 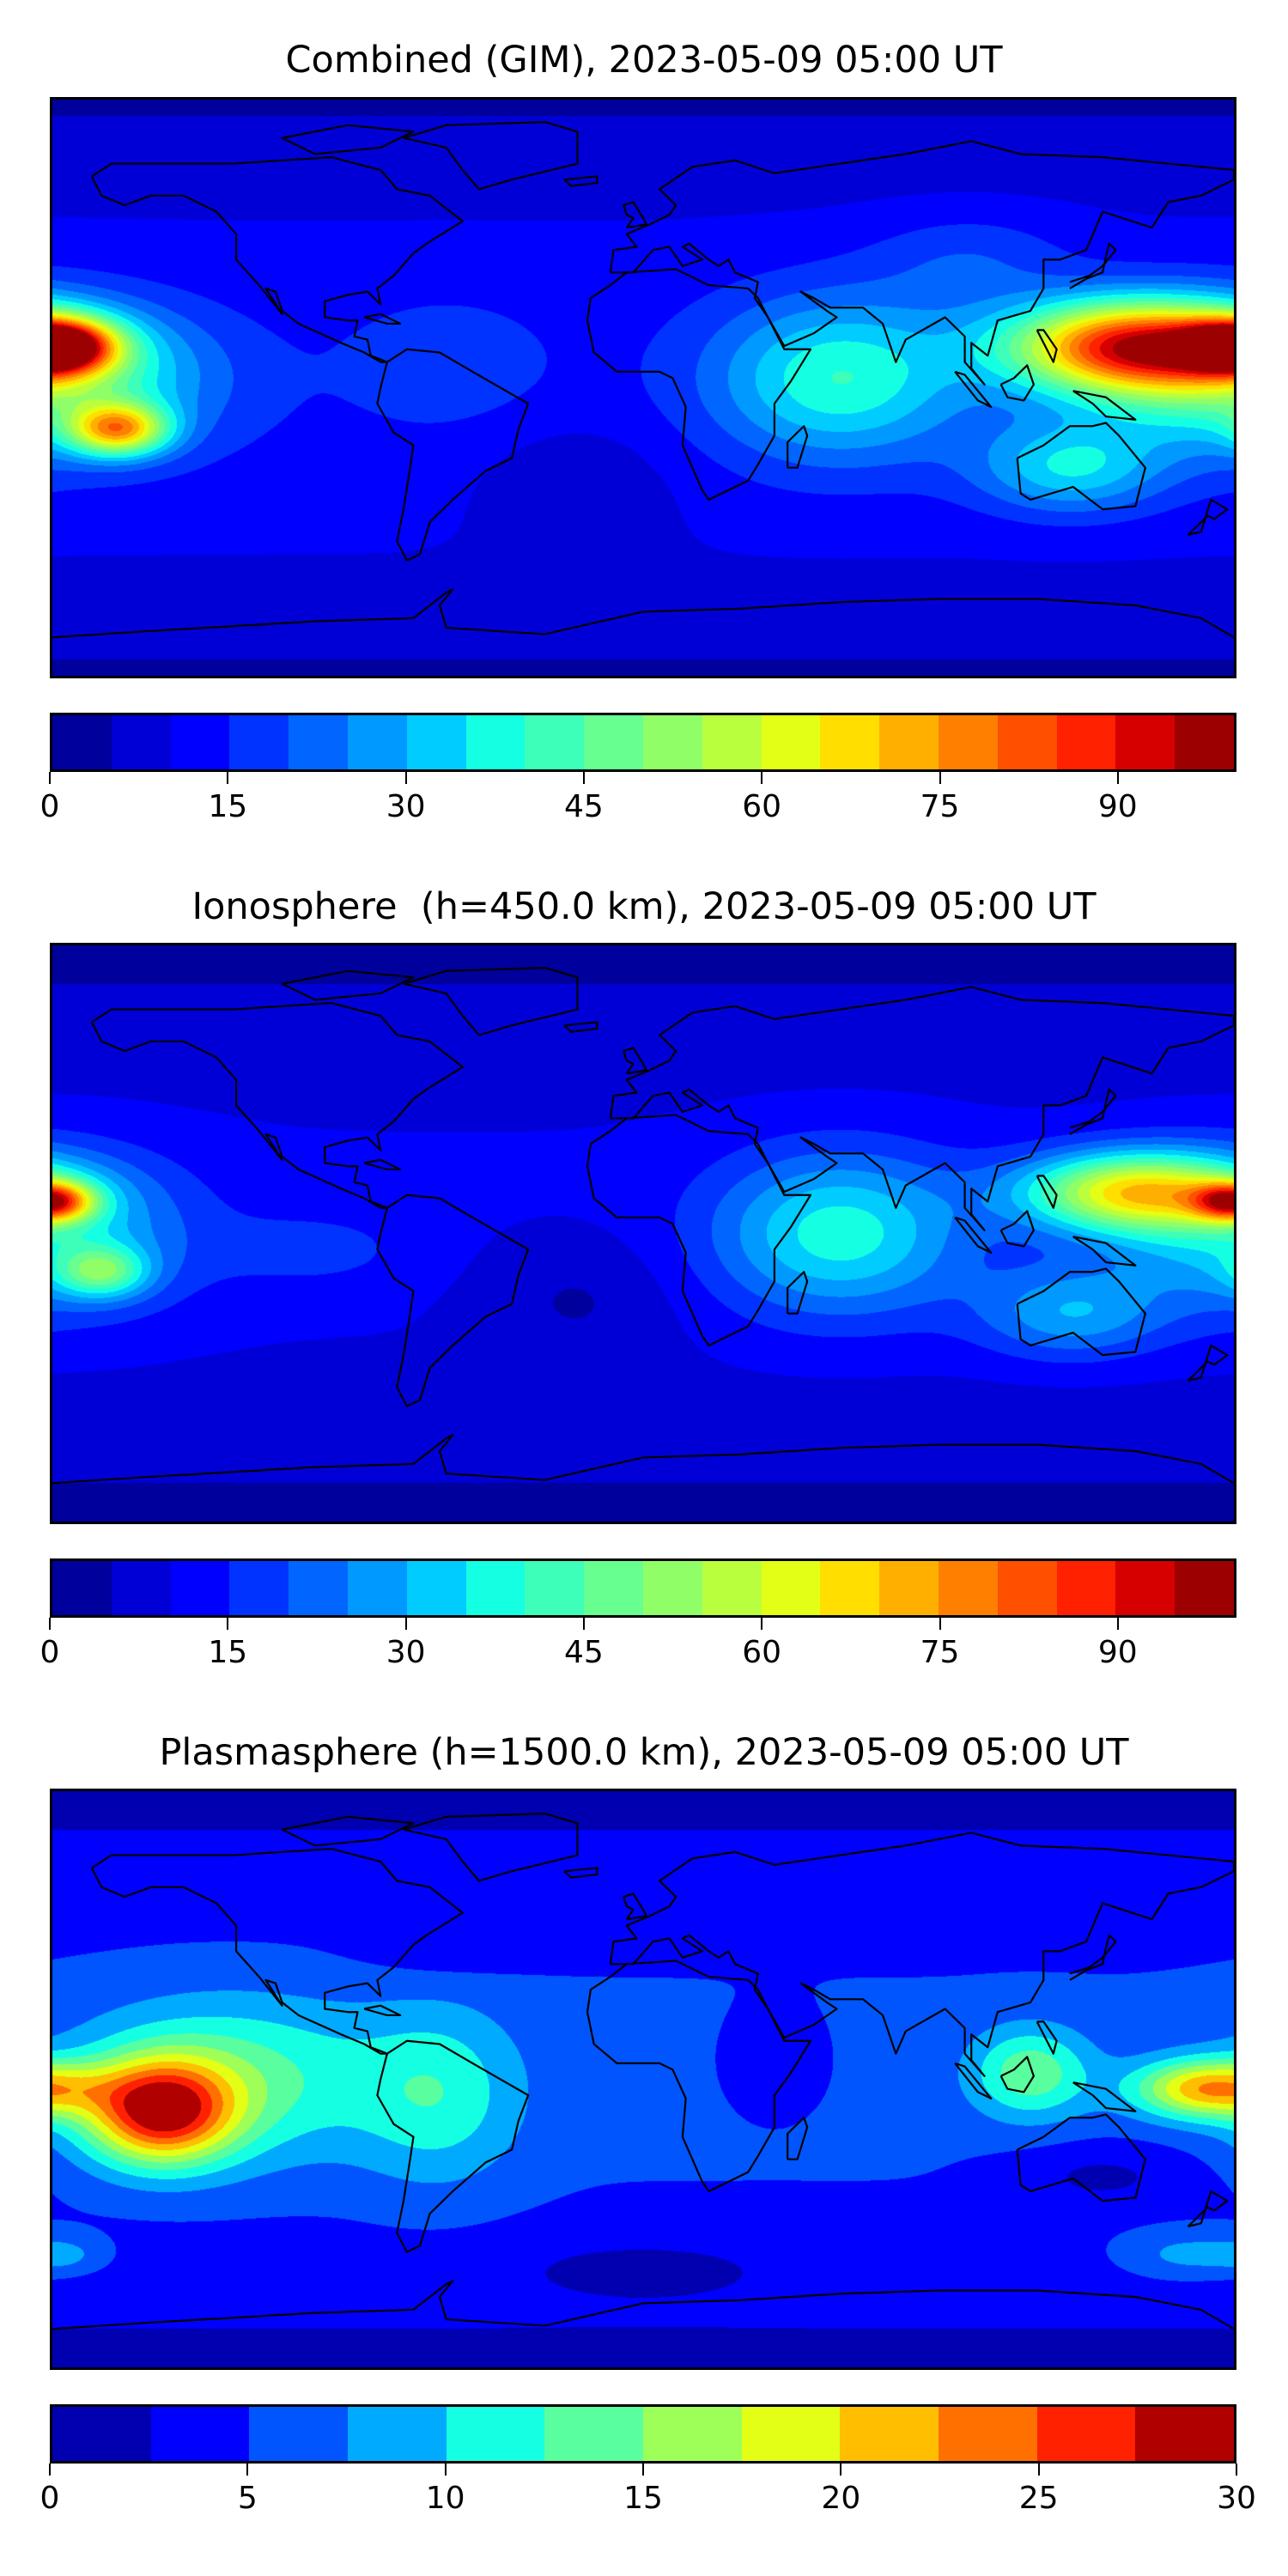 I want to click on colorbar-ticks-ionosphere: 0 15 30 45 60 75 90, so click(x=638, y=1648).